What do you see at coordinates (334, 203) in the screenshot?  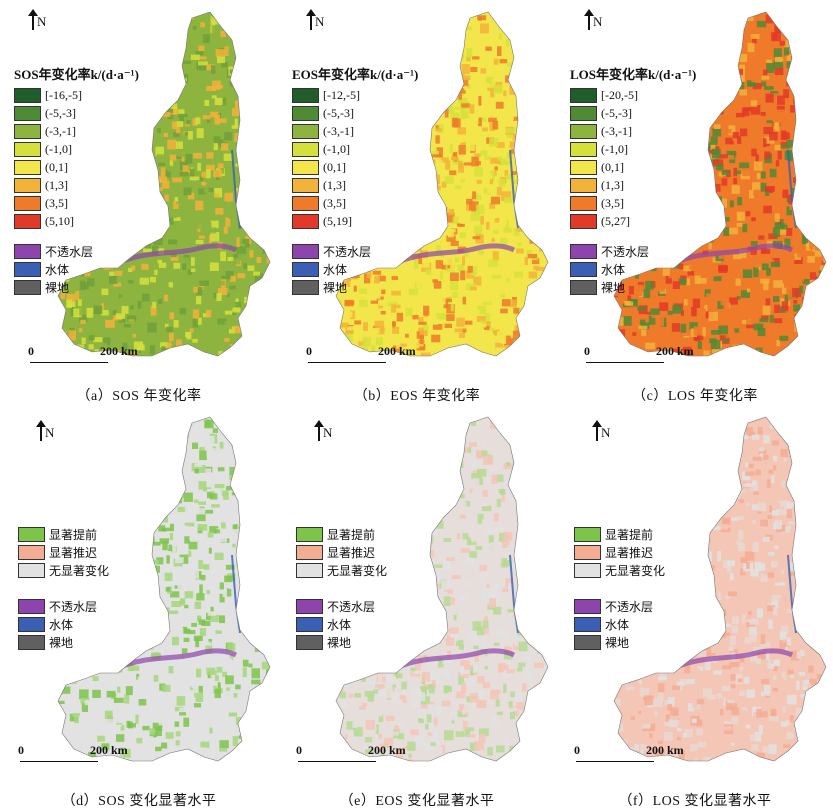 I see `legend-label: (3,5]` at bounding box center [334, 203].